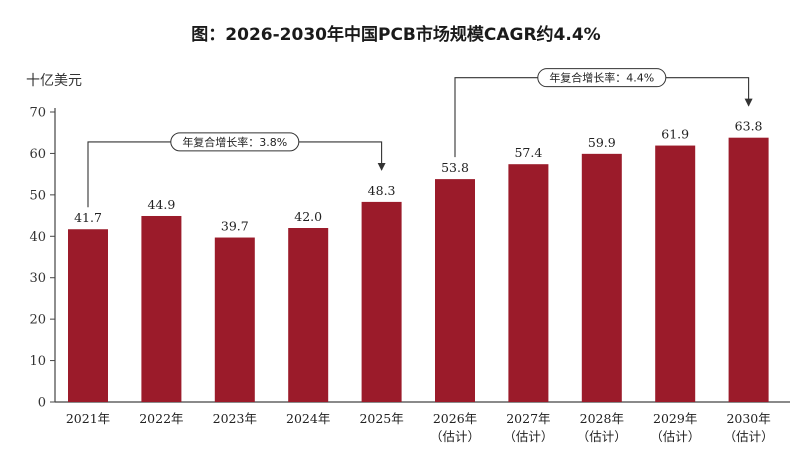 Image resolution: width=792 pixels, height=462 pixels. What do you see at coordinates (382, 190) in the screenshot?
I see `data-label: 48.3` at bounding box center [382, 190].